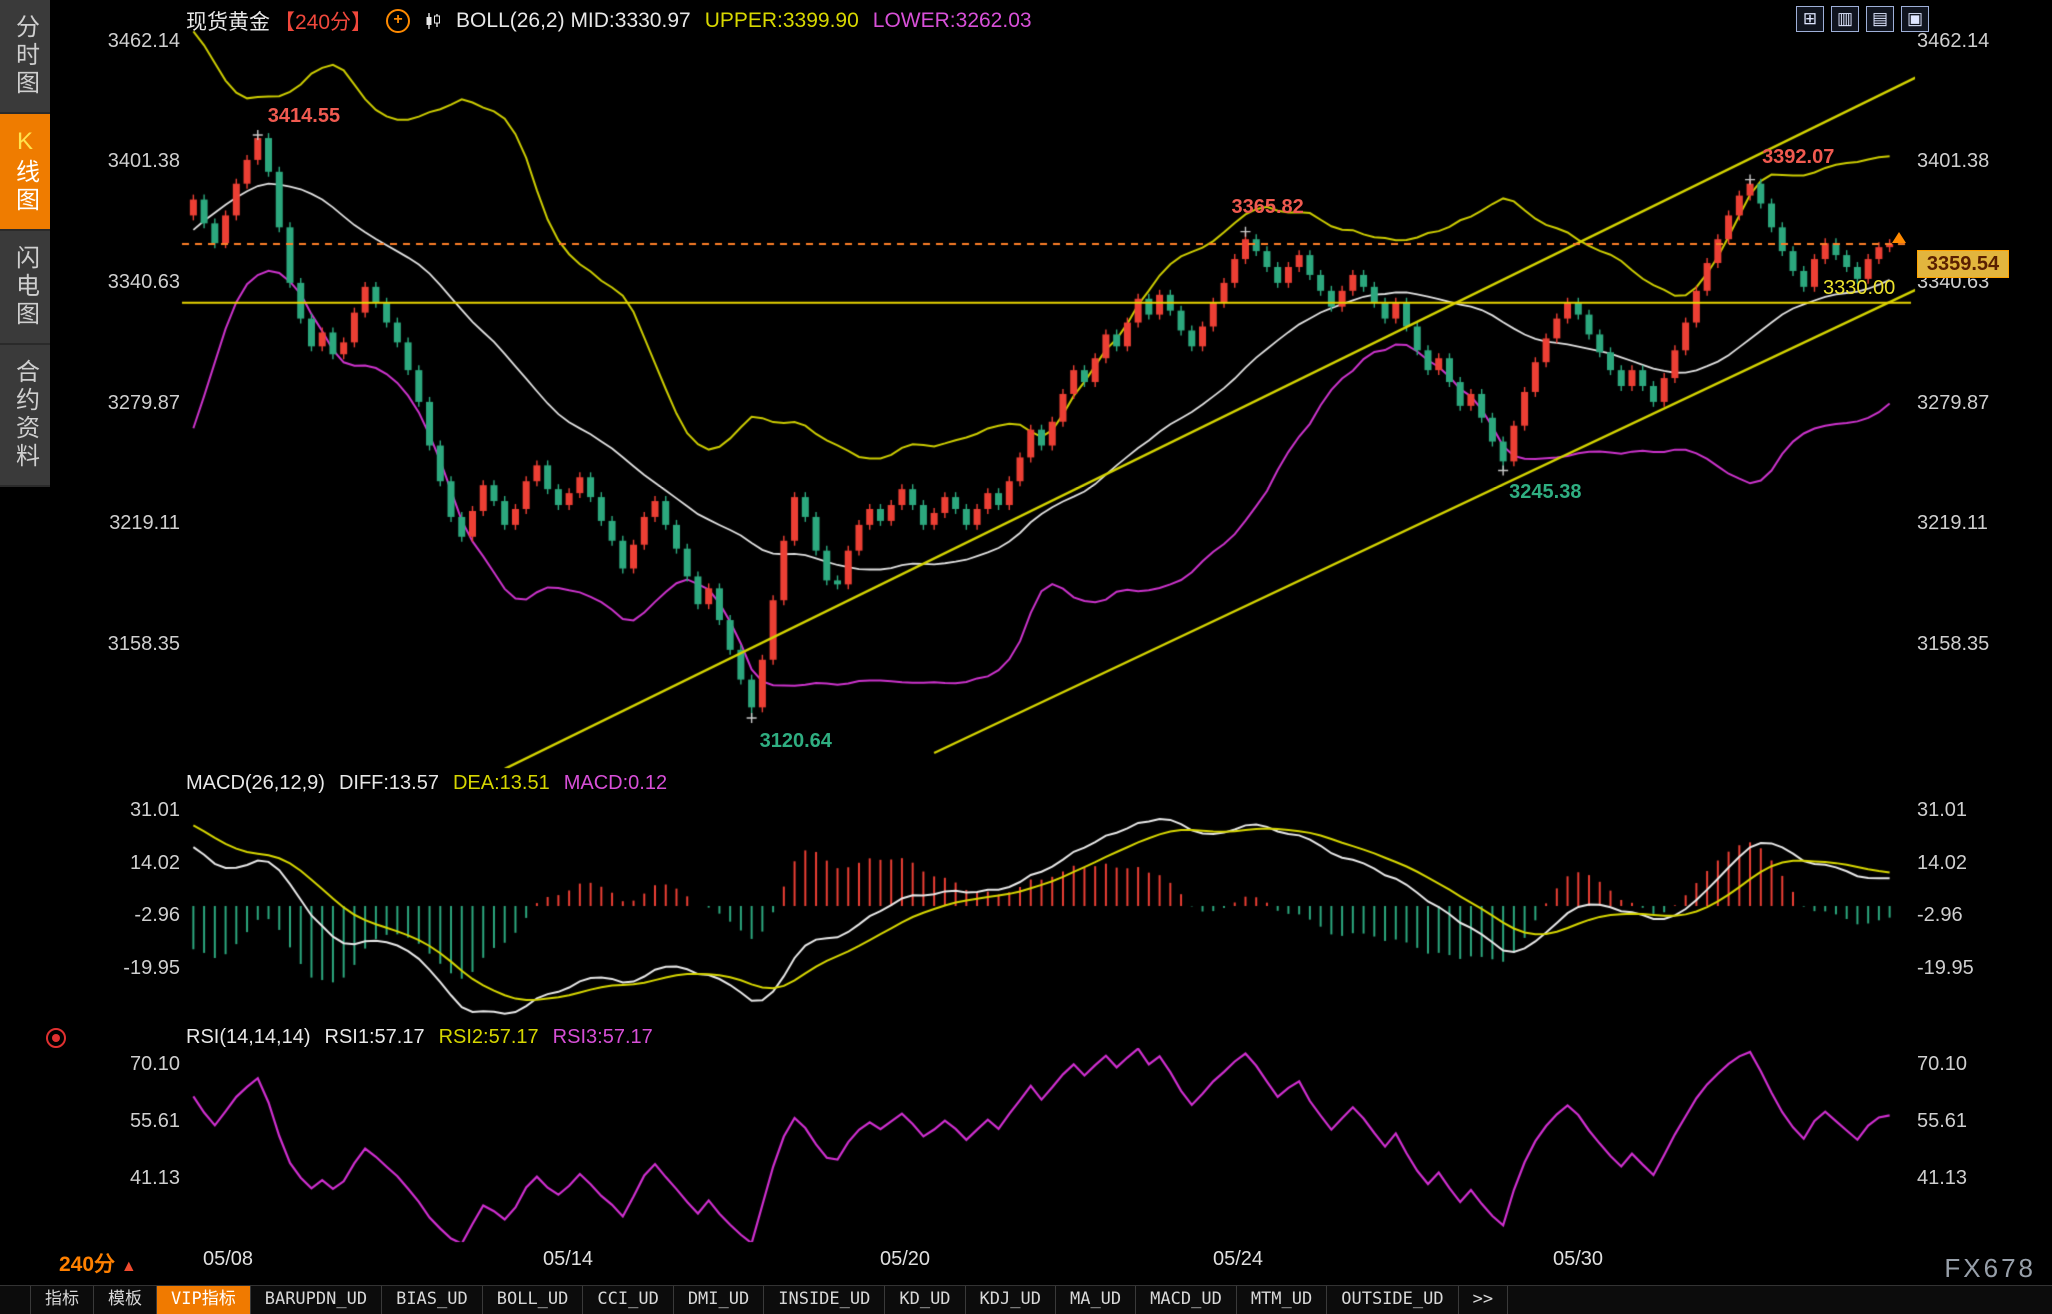 The width and height of the screenshot is (2052, 1314). I want to click on macd-diff-value: DIFF:13.57, so click(388, 783).